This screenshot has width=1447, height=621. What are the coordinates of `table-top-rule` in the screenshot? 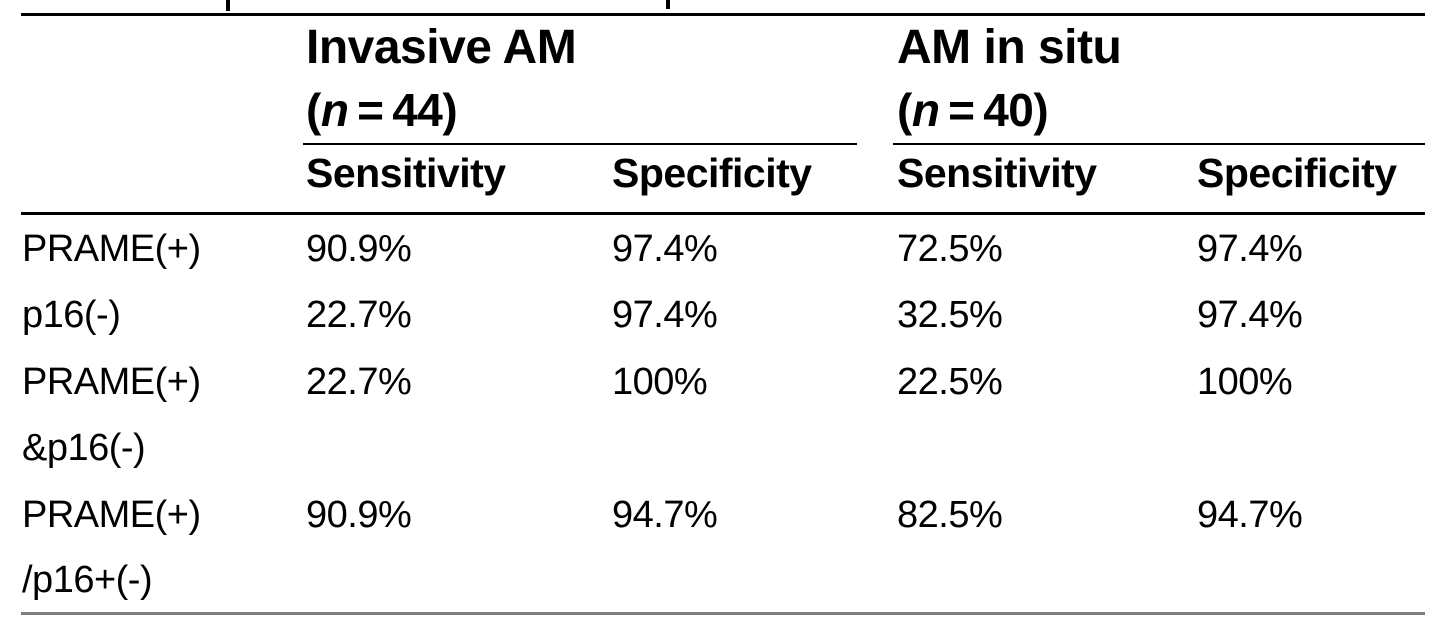 It's located at (723, 14).